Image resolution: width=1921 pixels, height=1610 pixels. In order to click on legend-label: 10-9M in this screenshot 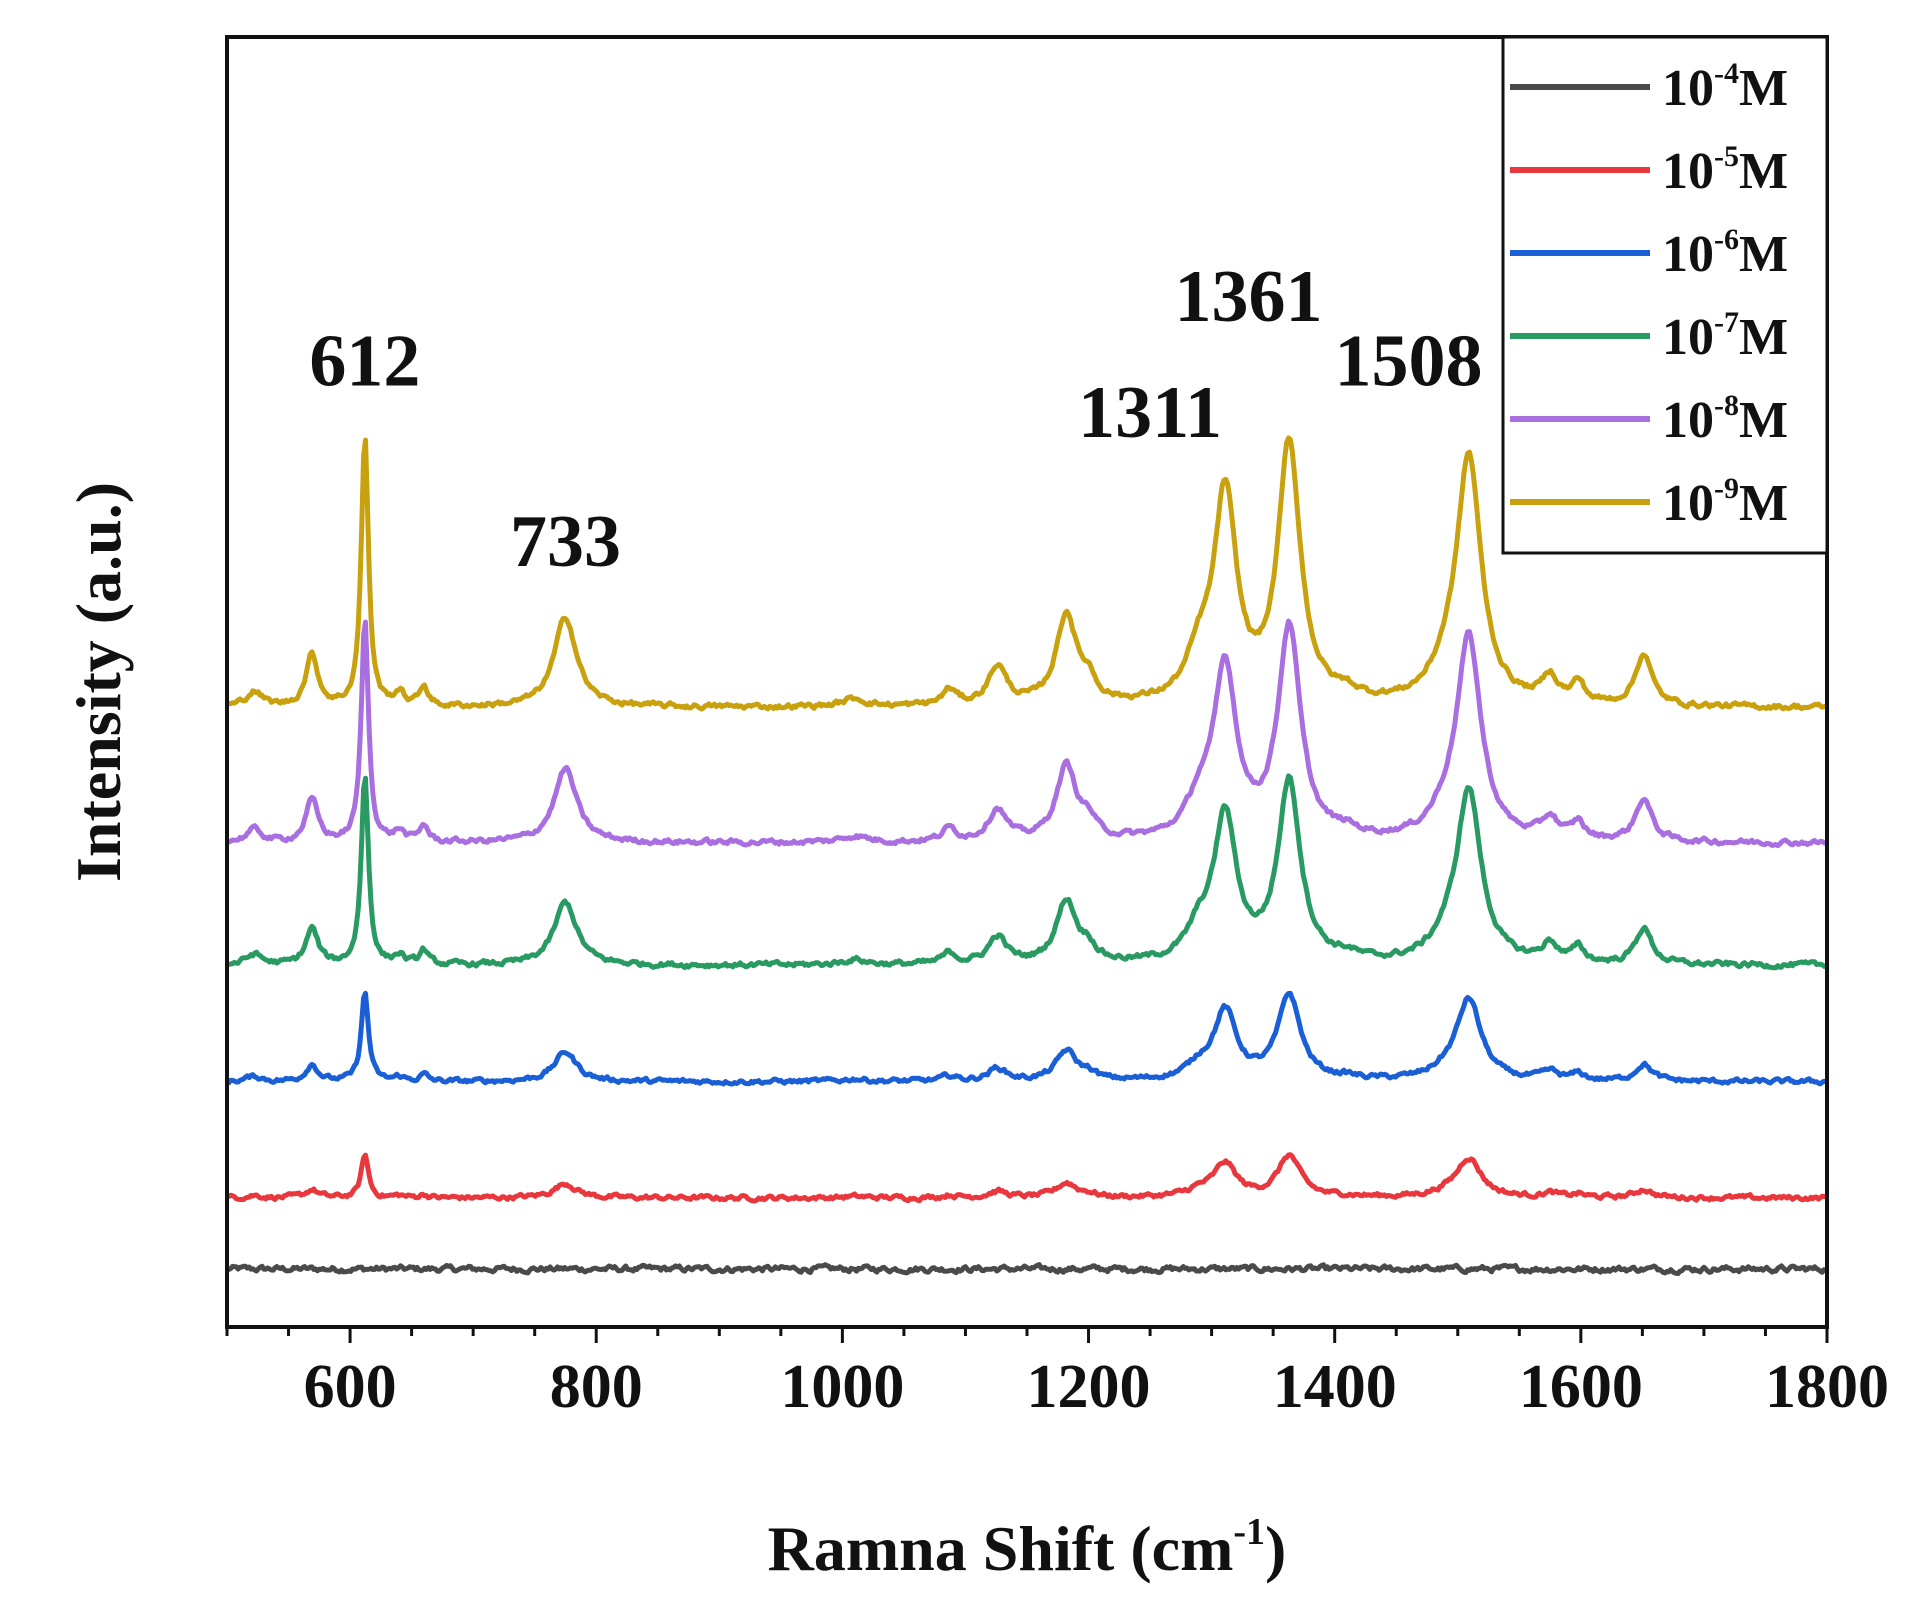, I will do `click(1725, 502)`.